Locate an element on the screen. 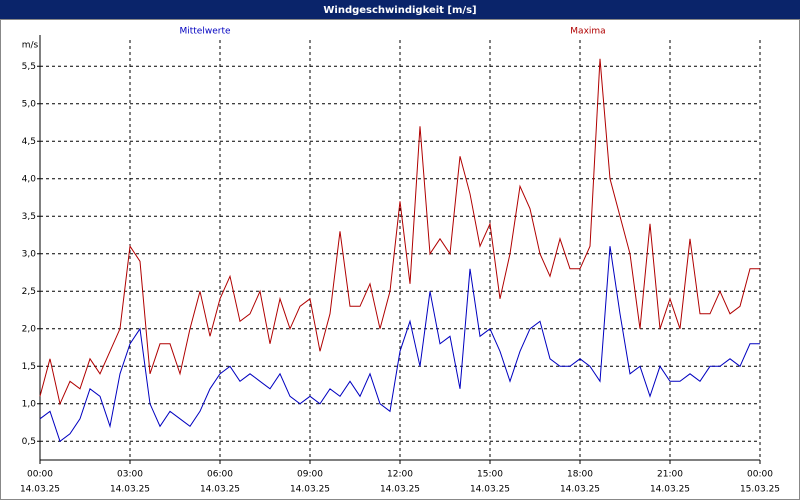  y-tick-label: 4,0 is located at coordinates (29, 179).